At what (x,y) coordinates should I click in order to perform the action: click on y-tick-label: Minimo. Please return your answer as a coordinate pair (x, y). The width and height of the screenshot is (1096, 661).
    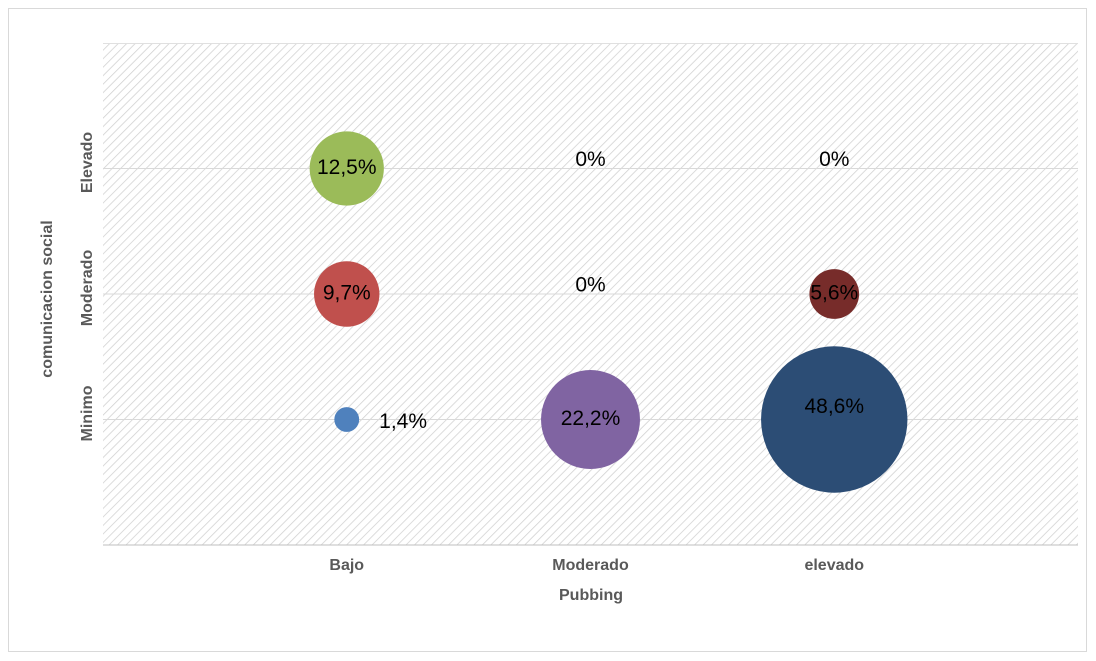
    Looking at the image, I should click on (87, 413).